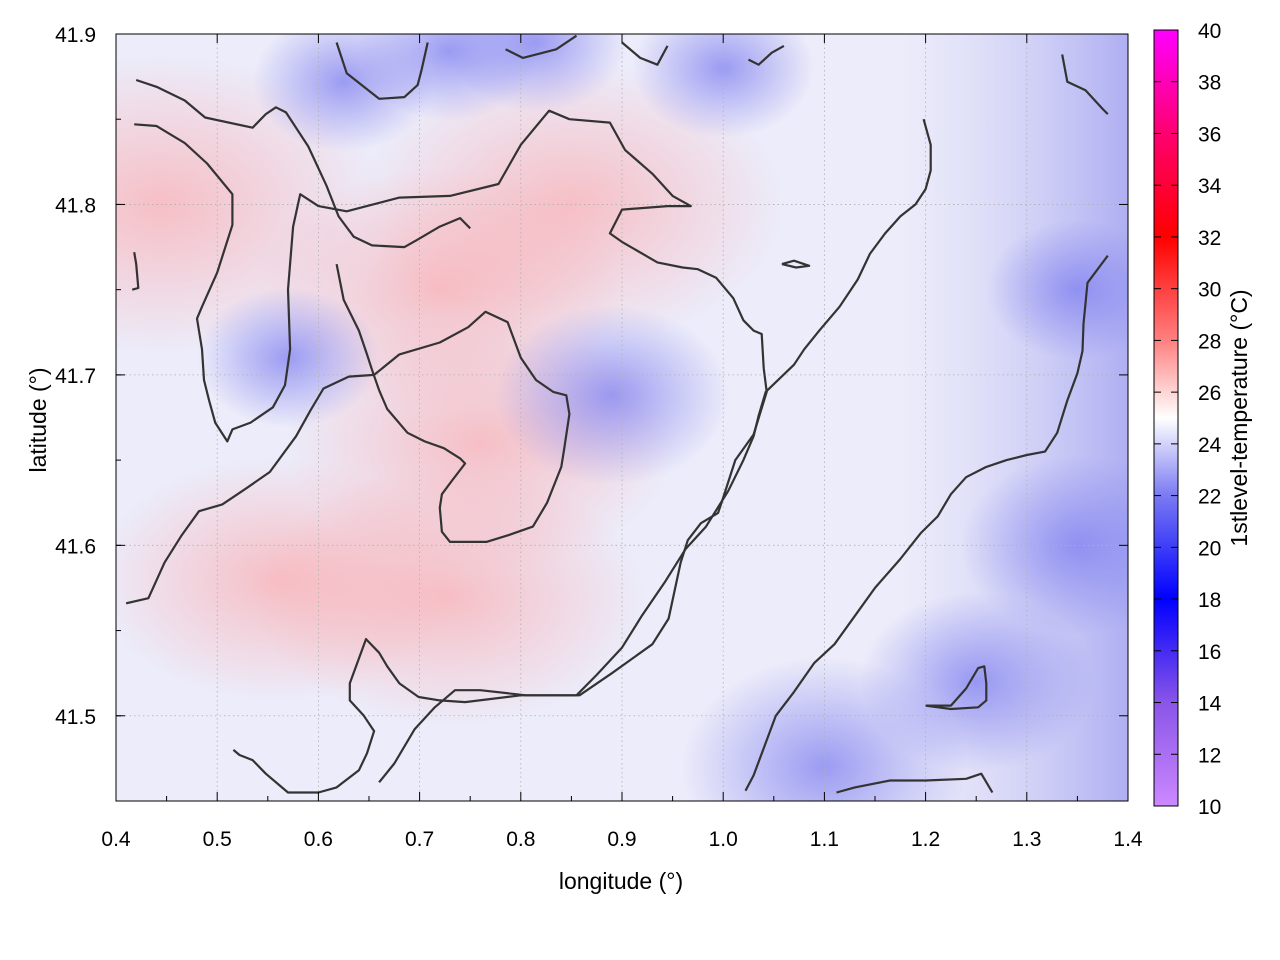 Image resolution: width=1280 pixels, height=960 pixels. What do you see at coordinates (75, 205) in the screenshot?
I see `y-tick-label: 41.8` at bounding box center [75, 205].